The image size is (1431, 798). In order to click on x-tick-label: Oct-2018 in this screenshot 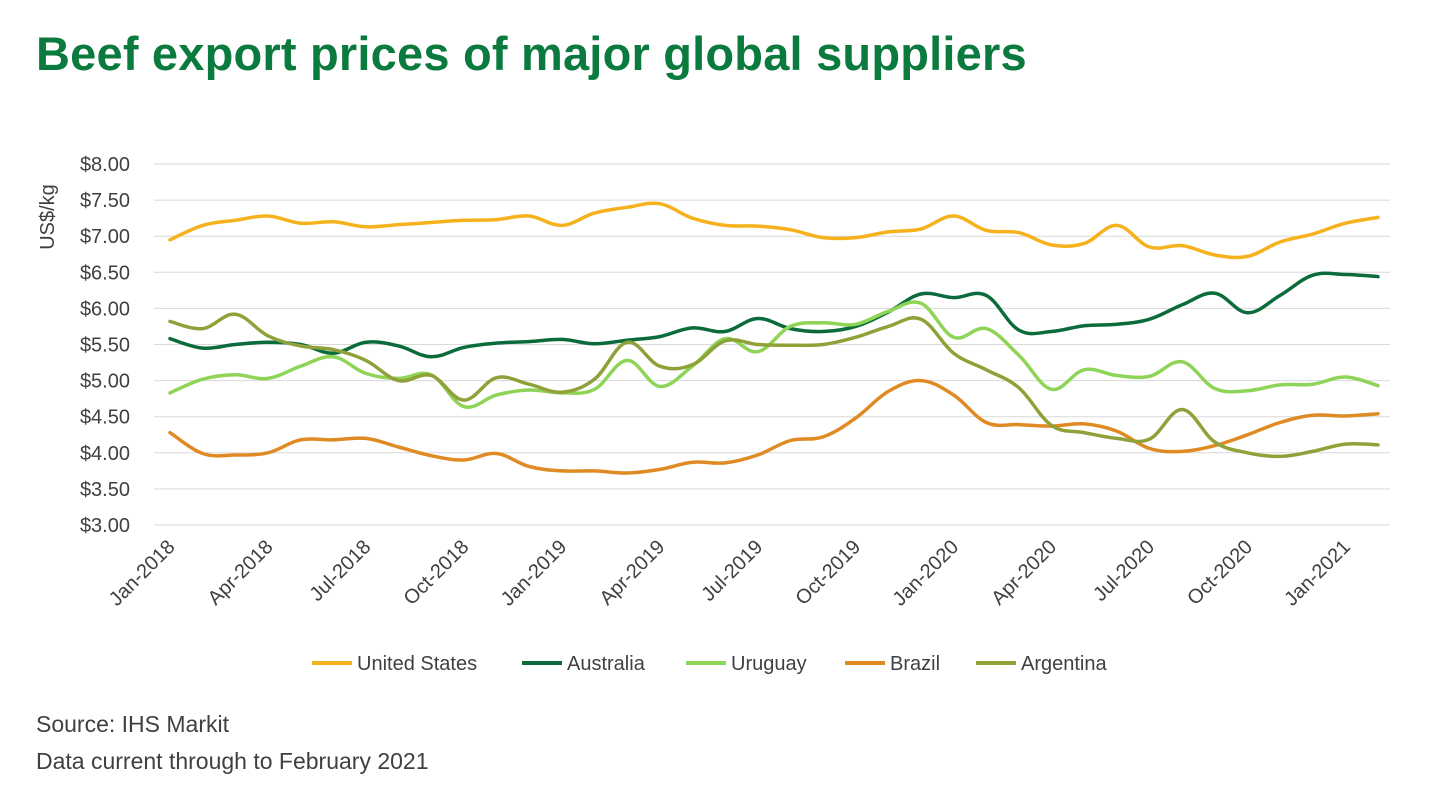, I will do `click(437, 573)`.